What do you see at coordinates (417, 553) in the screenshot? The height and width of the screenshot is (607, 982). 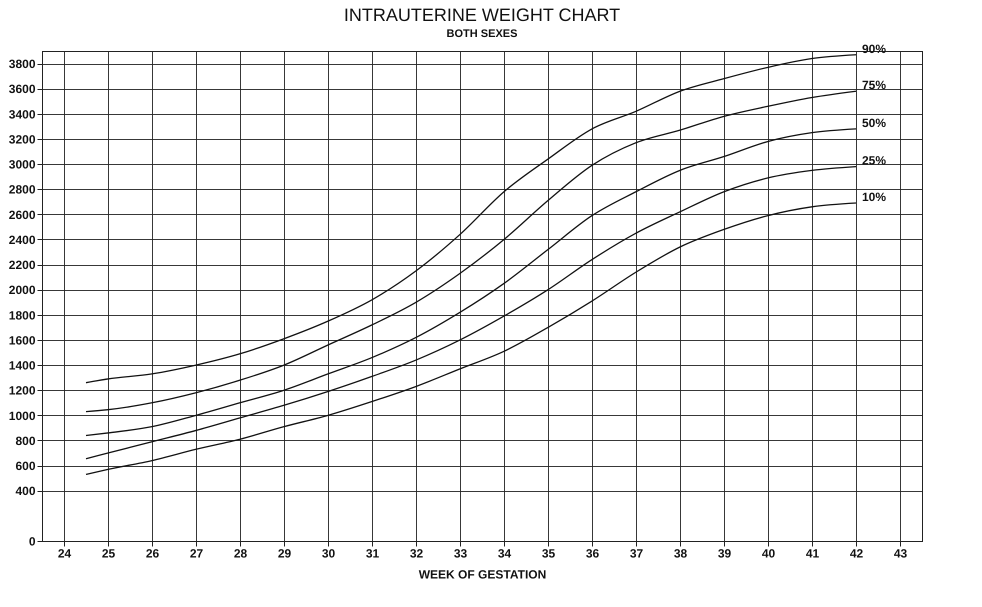 I see `x-tick-label: 32` at bounding box center [417, 553].